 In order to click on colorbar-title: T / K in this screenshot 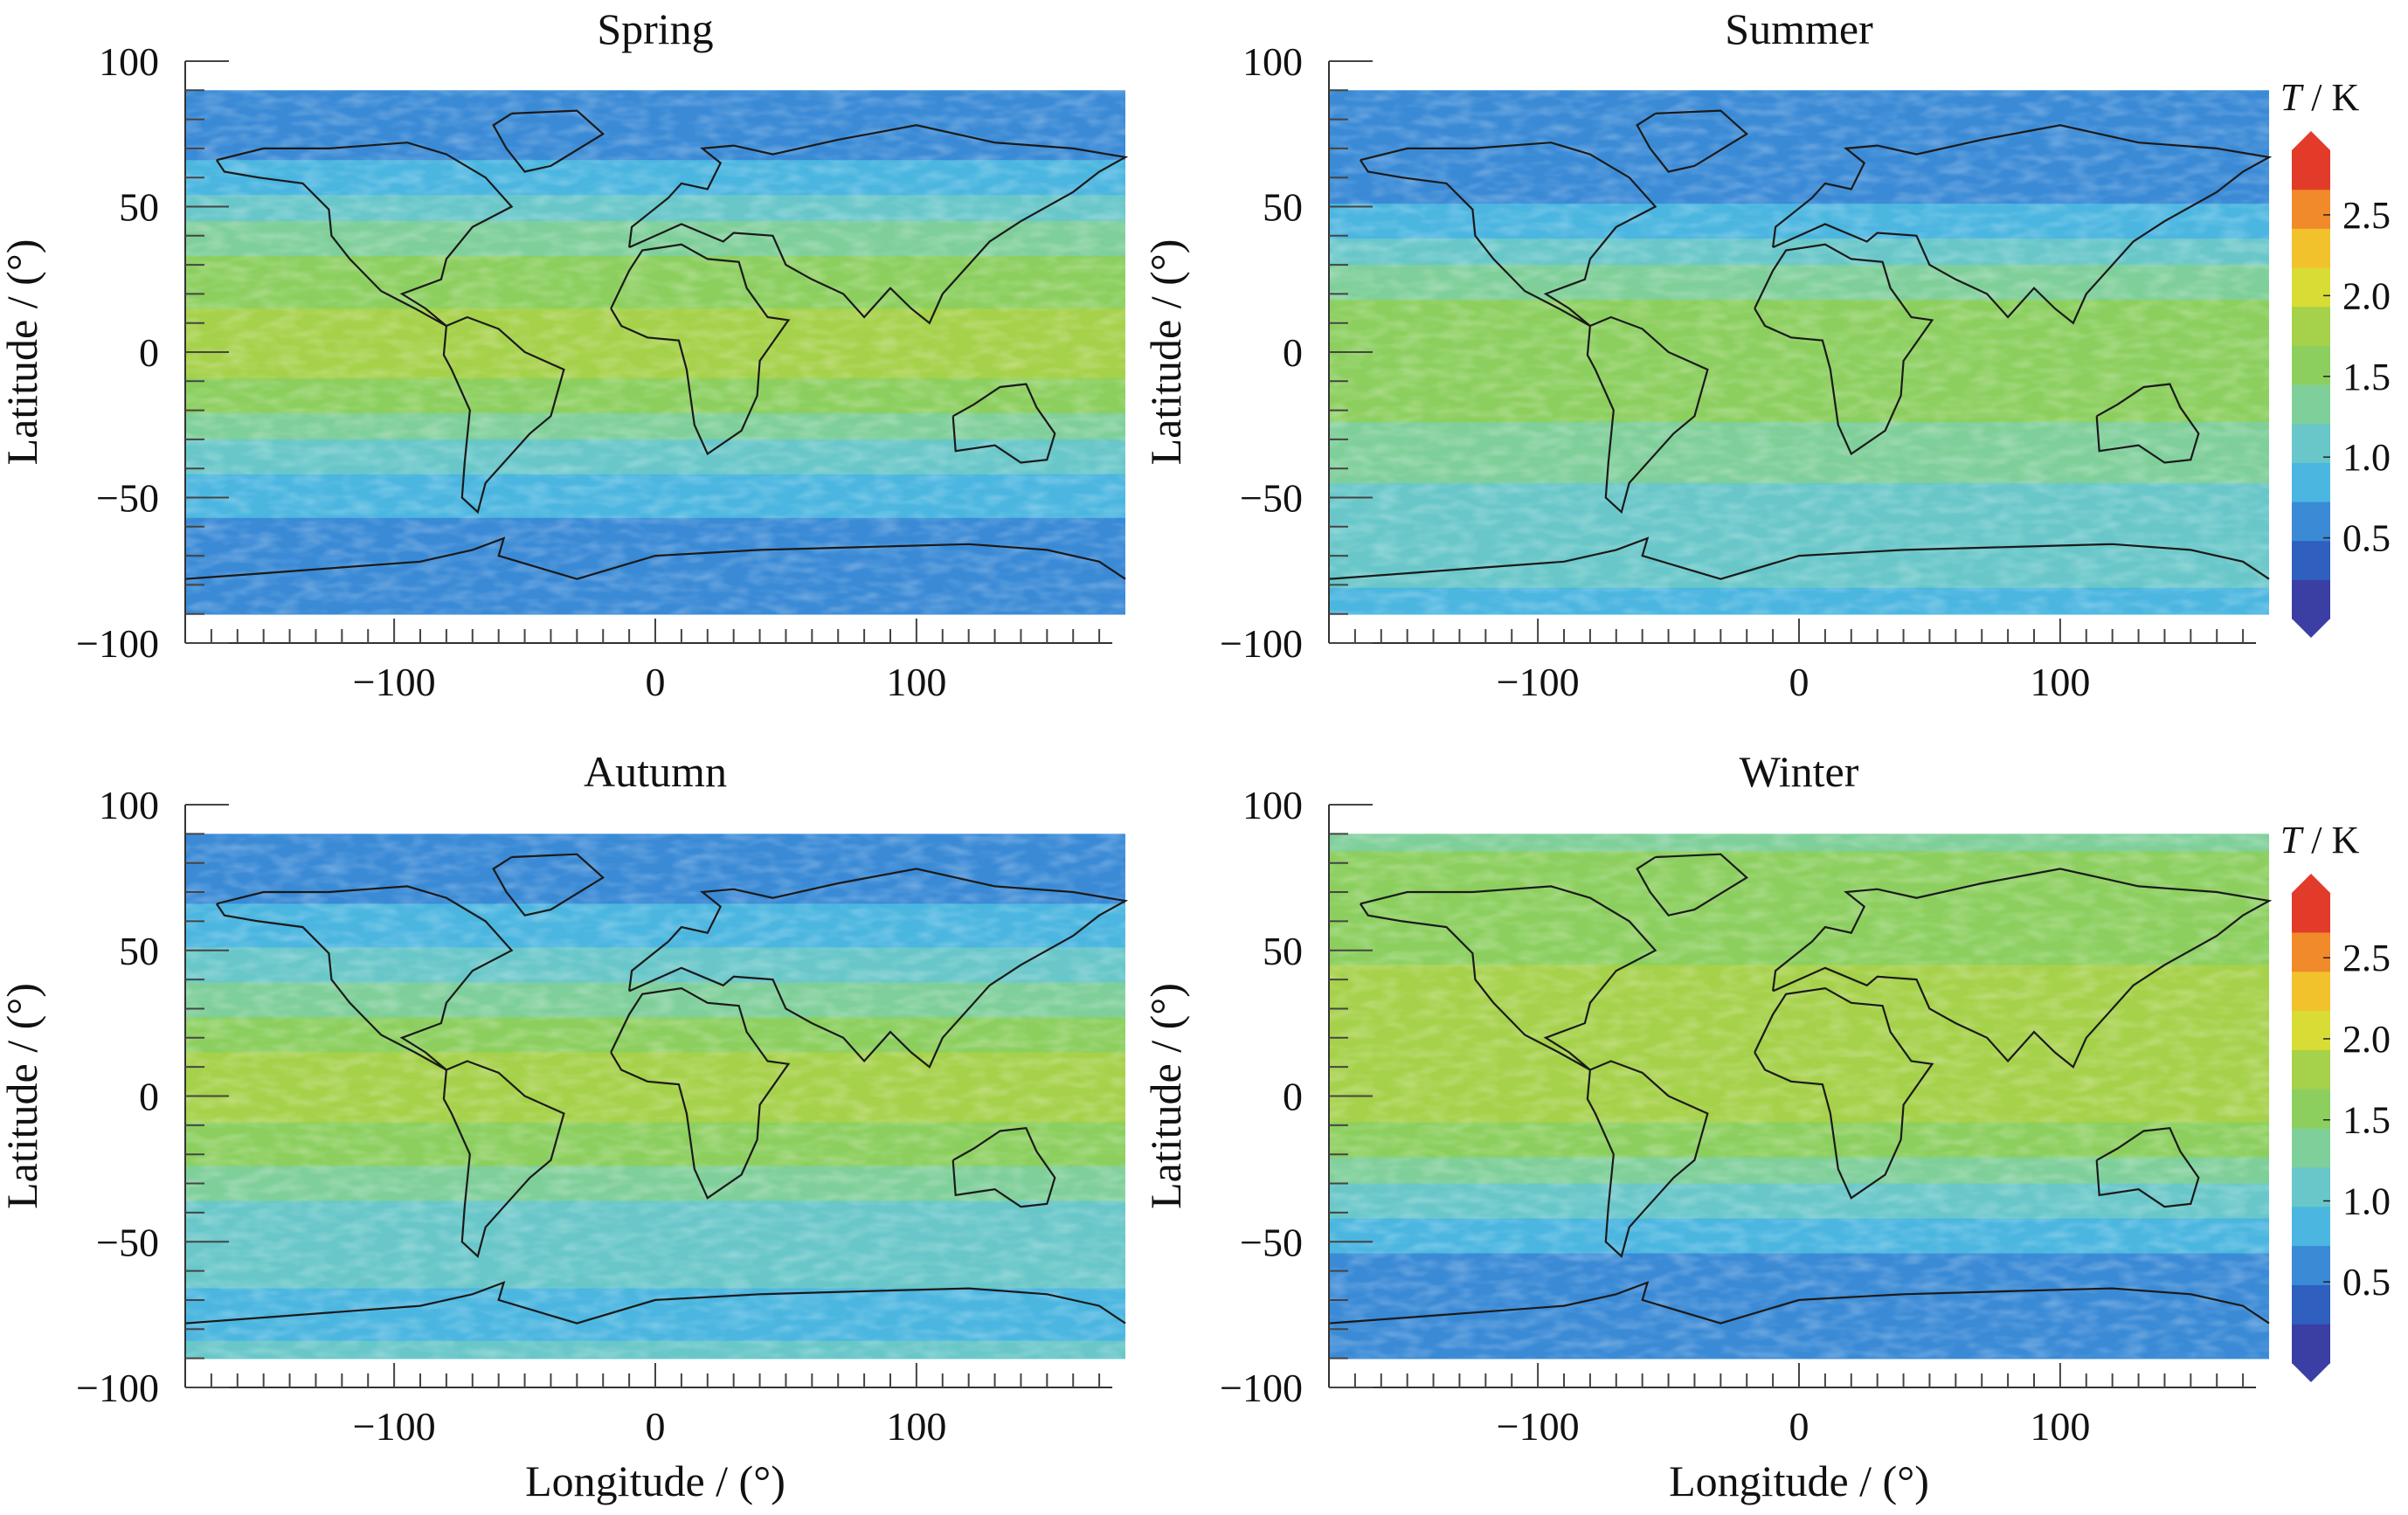, I will do `click(2320, 840)`.